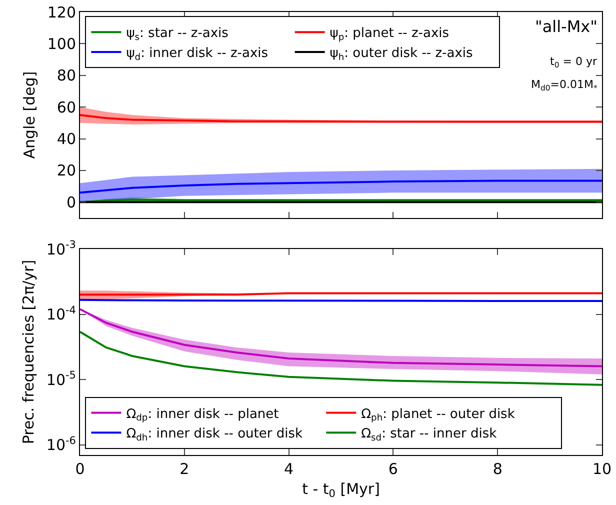 The width and height of the screenshot is (616, 505). Describe the element at coordinates (393, 469) in the screenshot. I see `x-tick-label: 6` at that location.